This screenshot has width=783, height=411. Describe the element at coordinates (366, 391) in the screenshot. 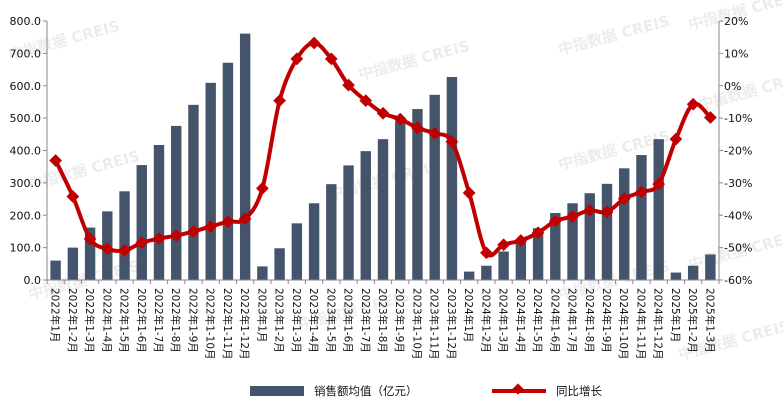

I see `legend-bar-label: 销售额均值（亿元）` at that location.